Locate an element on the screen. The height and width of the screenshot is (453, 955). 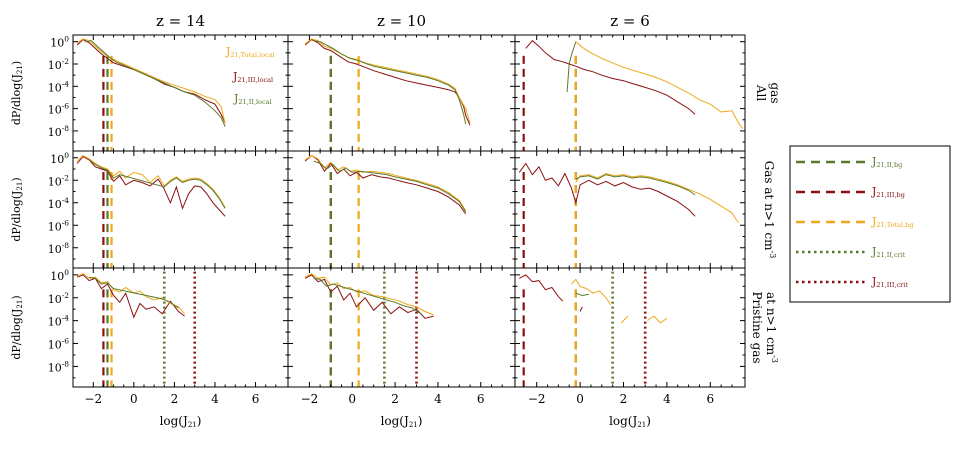
legend-frame is located at coordinates (870, 224).